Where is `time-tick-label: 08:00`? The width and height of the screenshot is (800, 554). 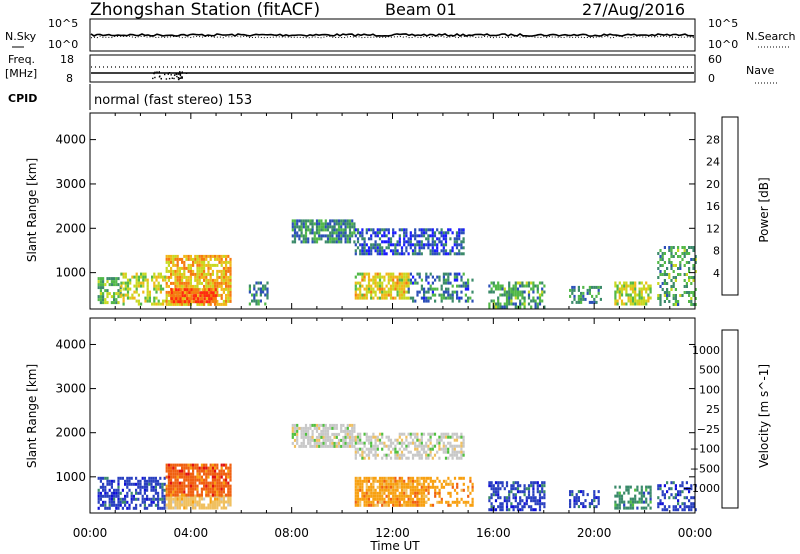 time-tick-label: 08:00 is located at coordinates (291, 533).